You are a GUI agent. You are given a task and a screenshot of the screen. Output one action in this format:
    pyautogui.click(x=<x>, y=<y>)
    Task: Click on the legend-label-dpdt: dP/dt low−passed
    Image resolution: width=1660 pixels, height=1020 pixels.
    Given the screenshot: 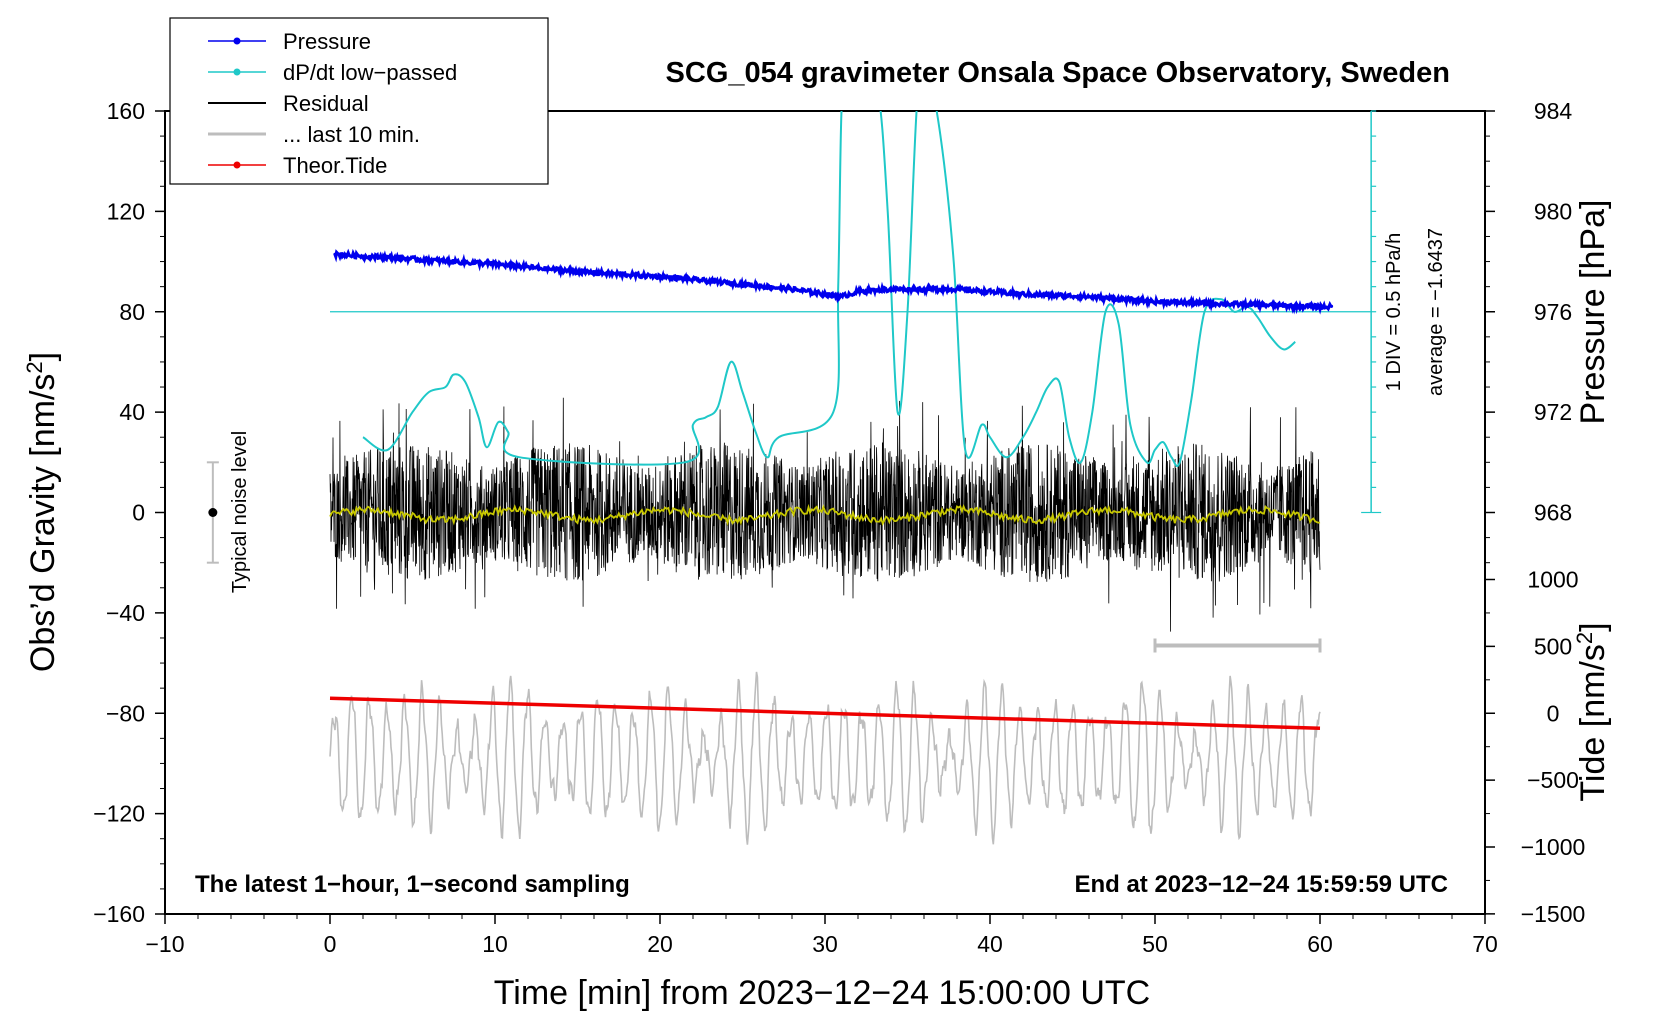 What is the action you would take?
    pyautogui.click(x=370, y=72)
    